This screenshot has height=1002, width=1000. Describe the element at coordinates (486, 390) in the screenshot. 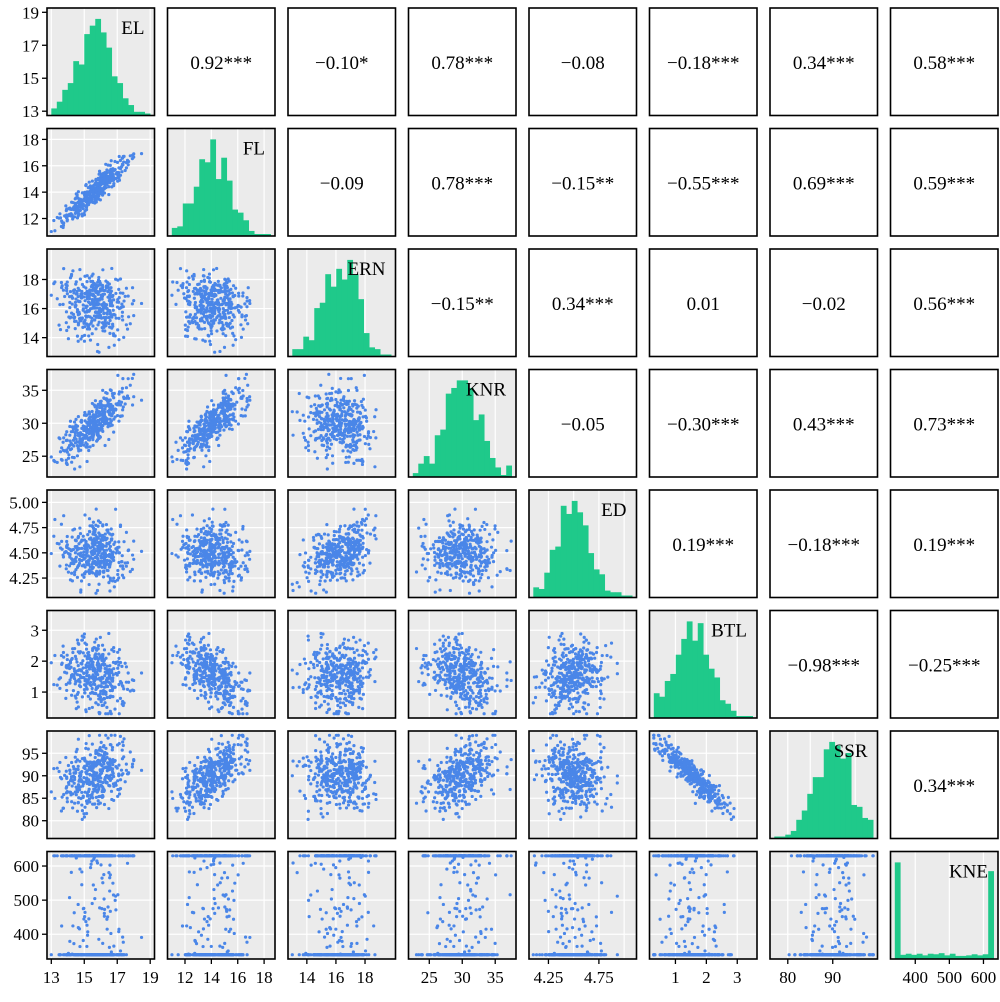

I see `variable-label: KNR` at that location.